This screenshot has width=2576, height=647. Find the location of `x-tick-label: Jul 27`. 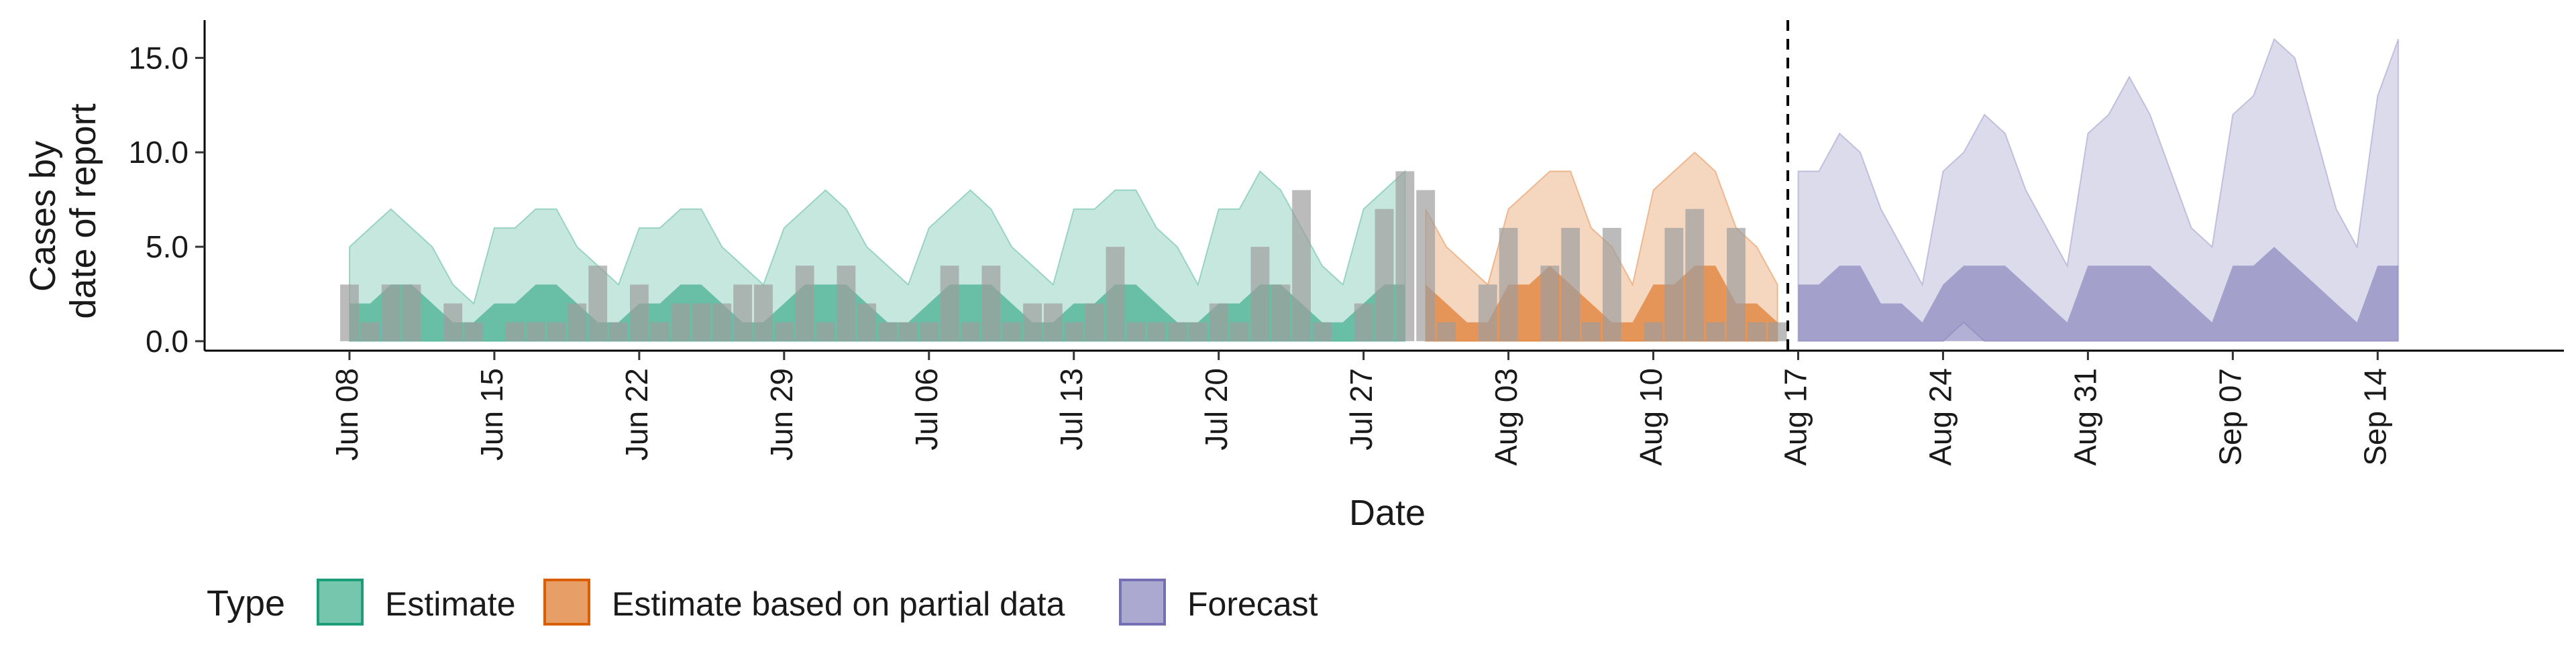

x-tick-label: Jul 27 is located at coordinates (1361, 410).